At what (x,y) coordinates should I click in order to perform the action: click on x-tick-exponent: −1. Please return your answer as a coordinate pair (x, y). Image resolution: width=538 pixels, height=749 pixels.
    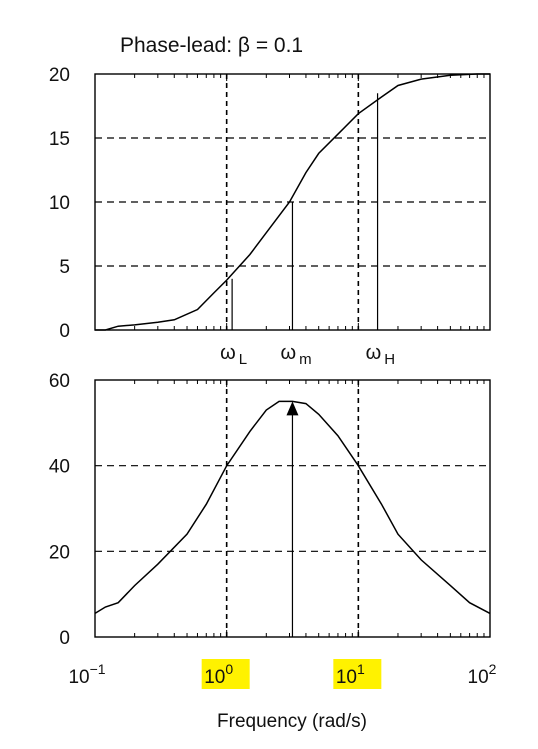
    Looking at the image, I should click on (98, 669).